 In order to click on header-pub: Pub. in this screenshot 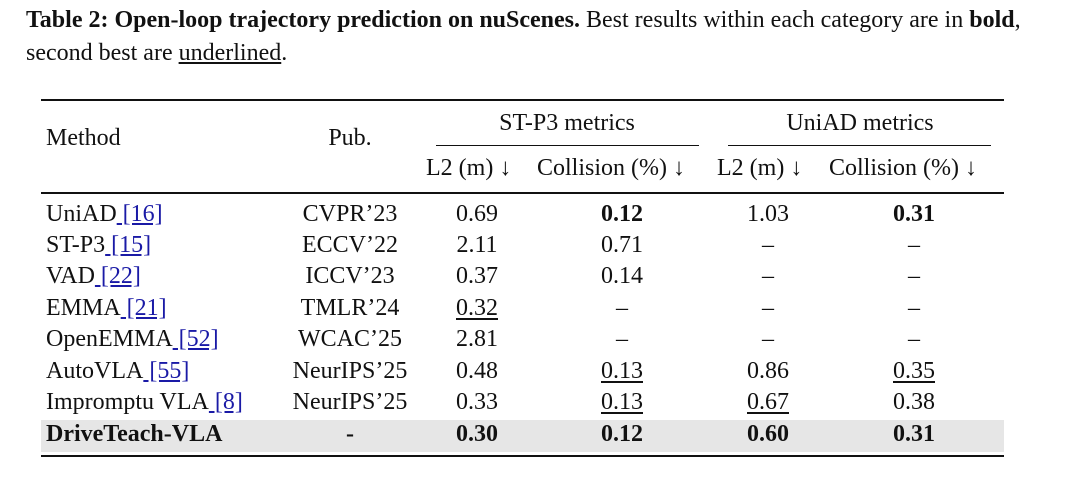, I will do `click(350, 138)`.